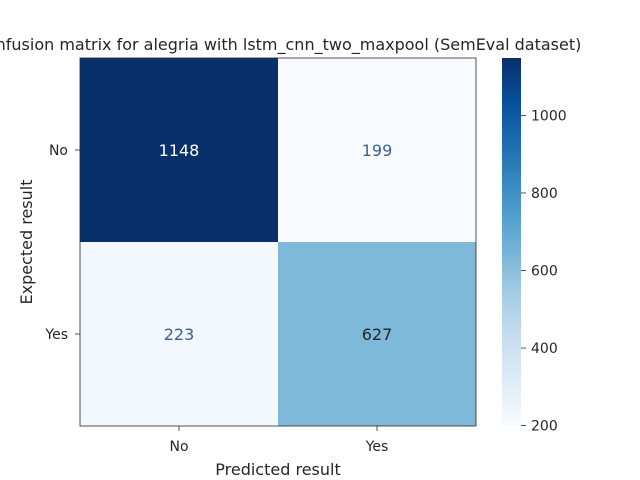  I want to click on cell-value-label: 223, so click(179, 334).